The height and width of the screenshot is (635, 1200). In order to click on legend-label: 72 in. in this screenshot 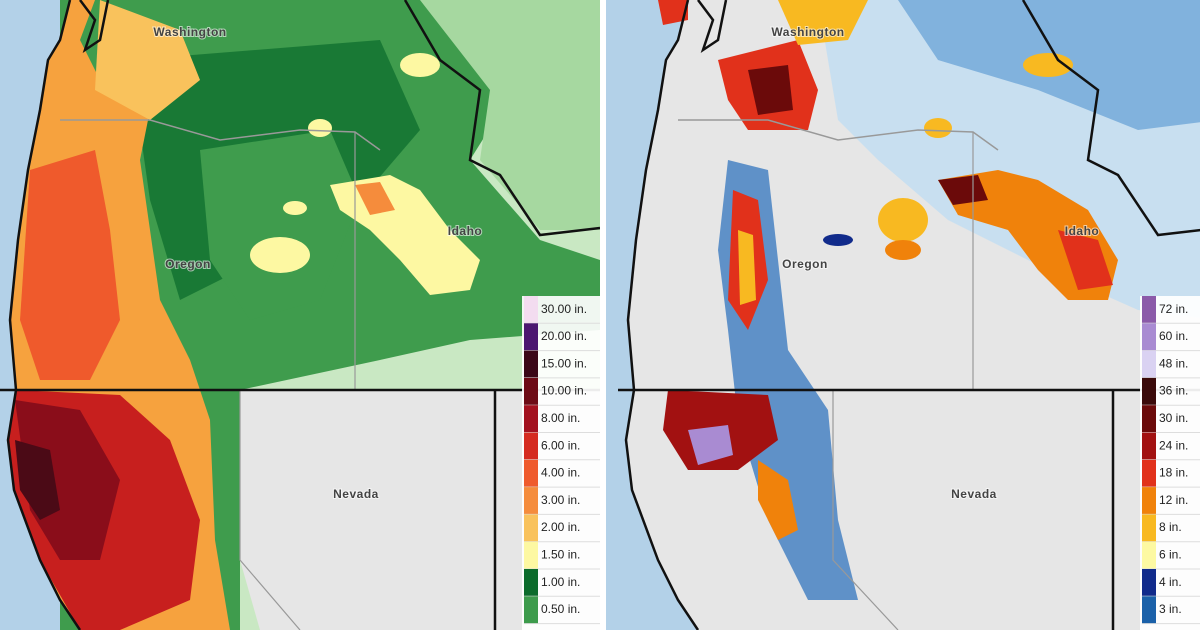, I will do `click(1173, 309)`.